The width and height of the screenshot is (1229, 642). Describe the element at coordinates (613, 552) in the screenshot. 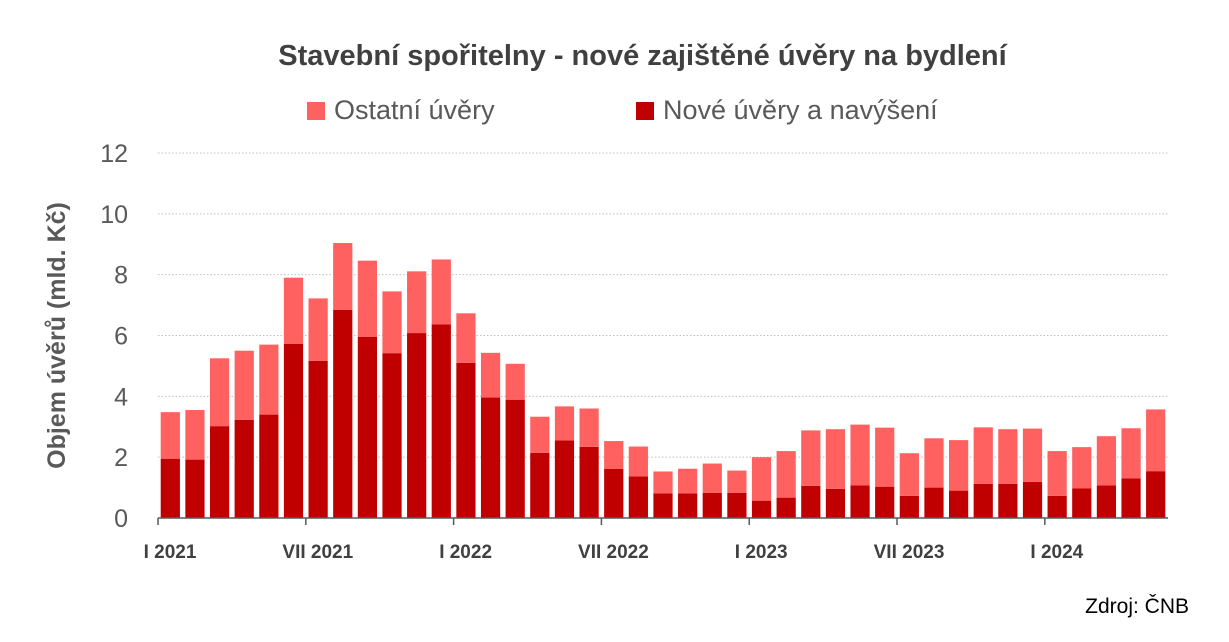

I see `x-tick-label: VII 2022` at that location.